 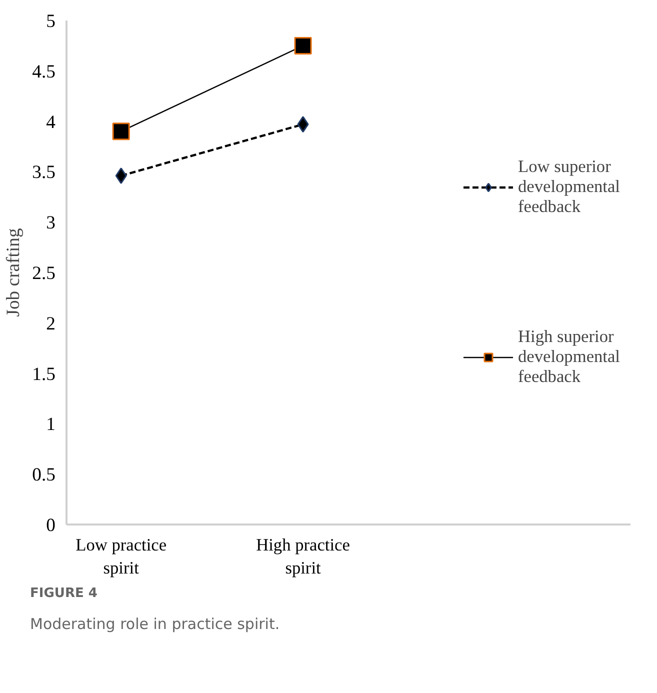 I want to click on y-tick-label: 3.5, so click(x=44, y=173).